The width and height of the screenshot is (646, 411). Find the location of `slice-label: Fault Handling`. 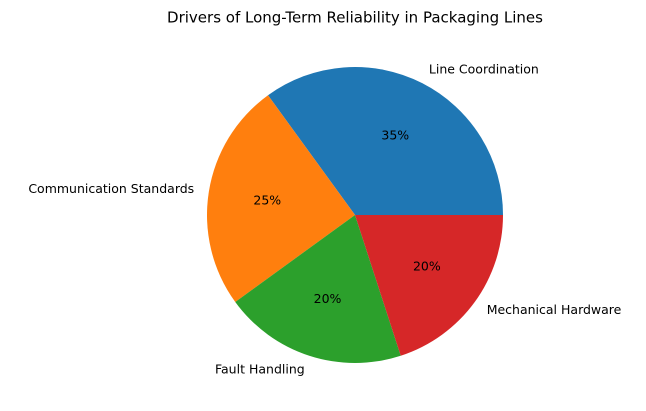

slice-label: Fault Handling is located at coordinates (260, 368).